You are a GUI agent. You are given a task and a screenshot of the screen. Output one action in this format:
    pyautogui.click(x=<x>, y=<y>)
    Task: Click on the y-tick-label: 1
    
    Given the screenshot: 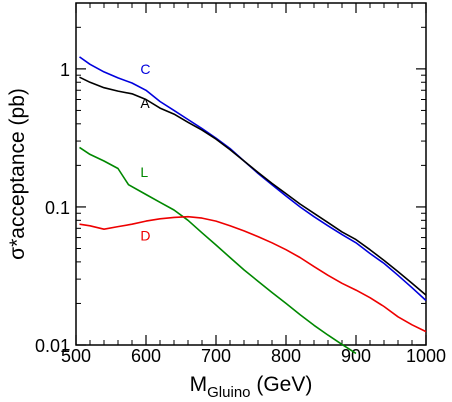 What is the action you would take?
    pyautogui.click(x=65, y=70)
    